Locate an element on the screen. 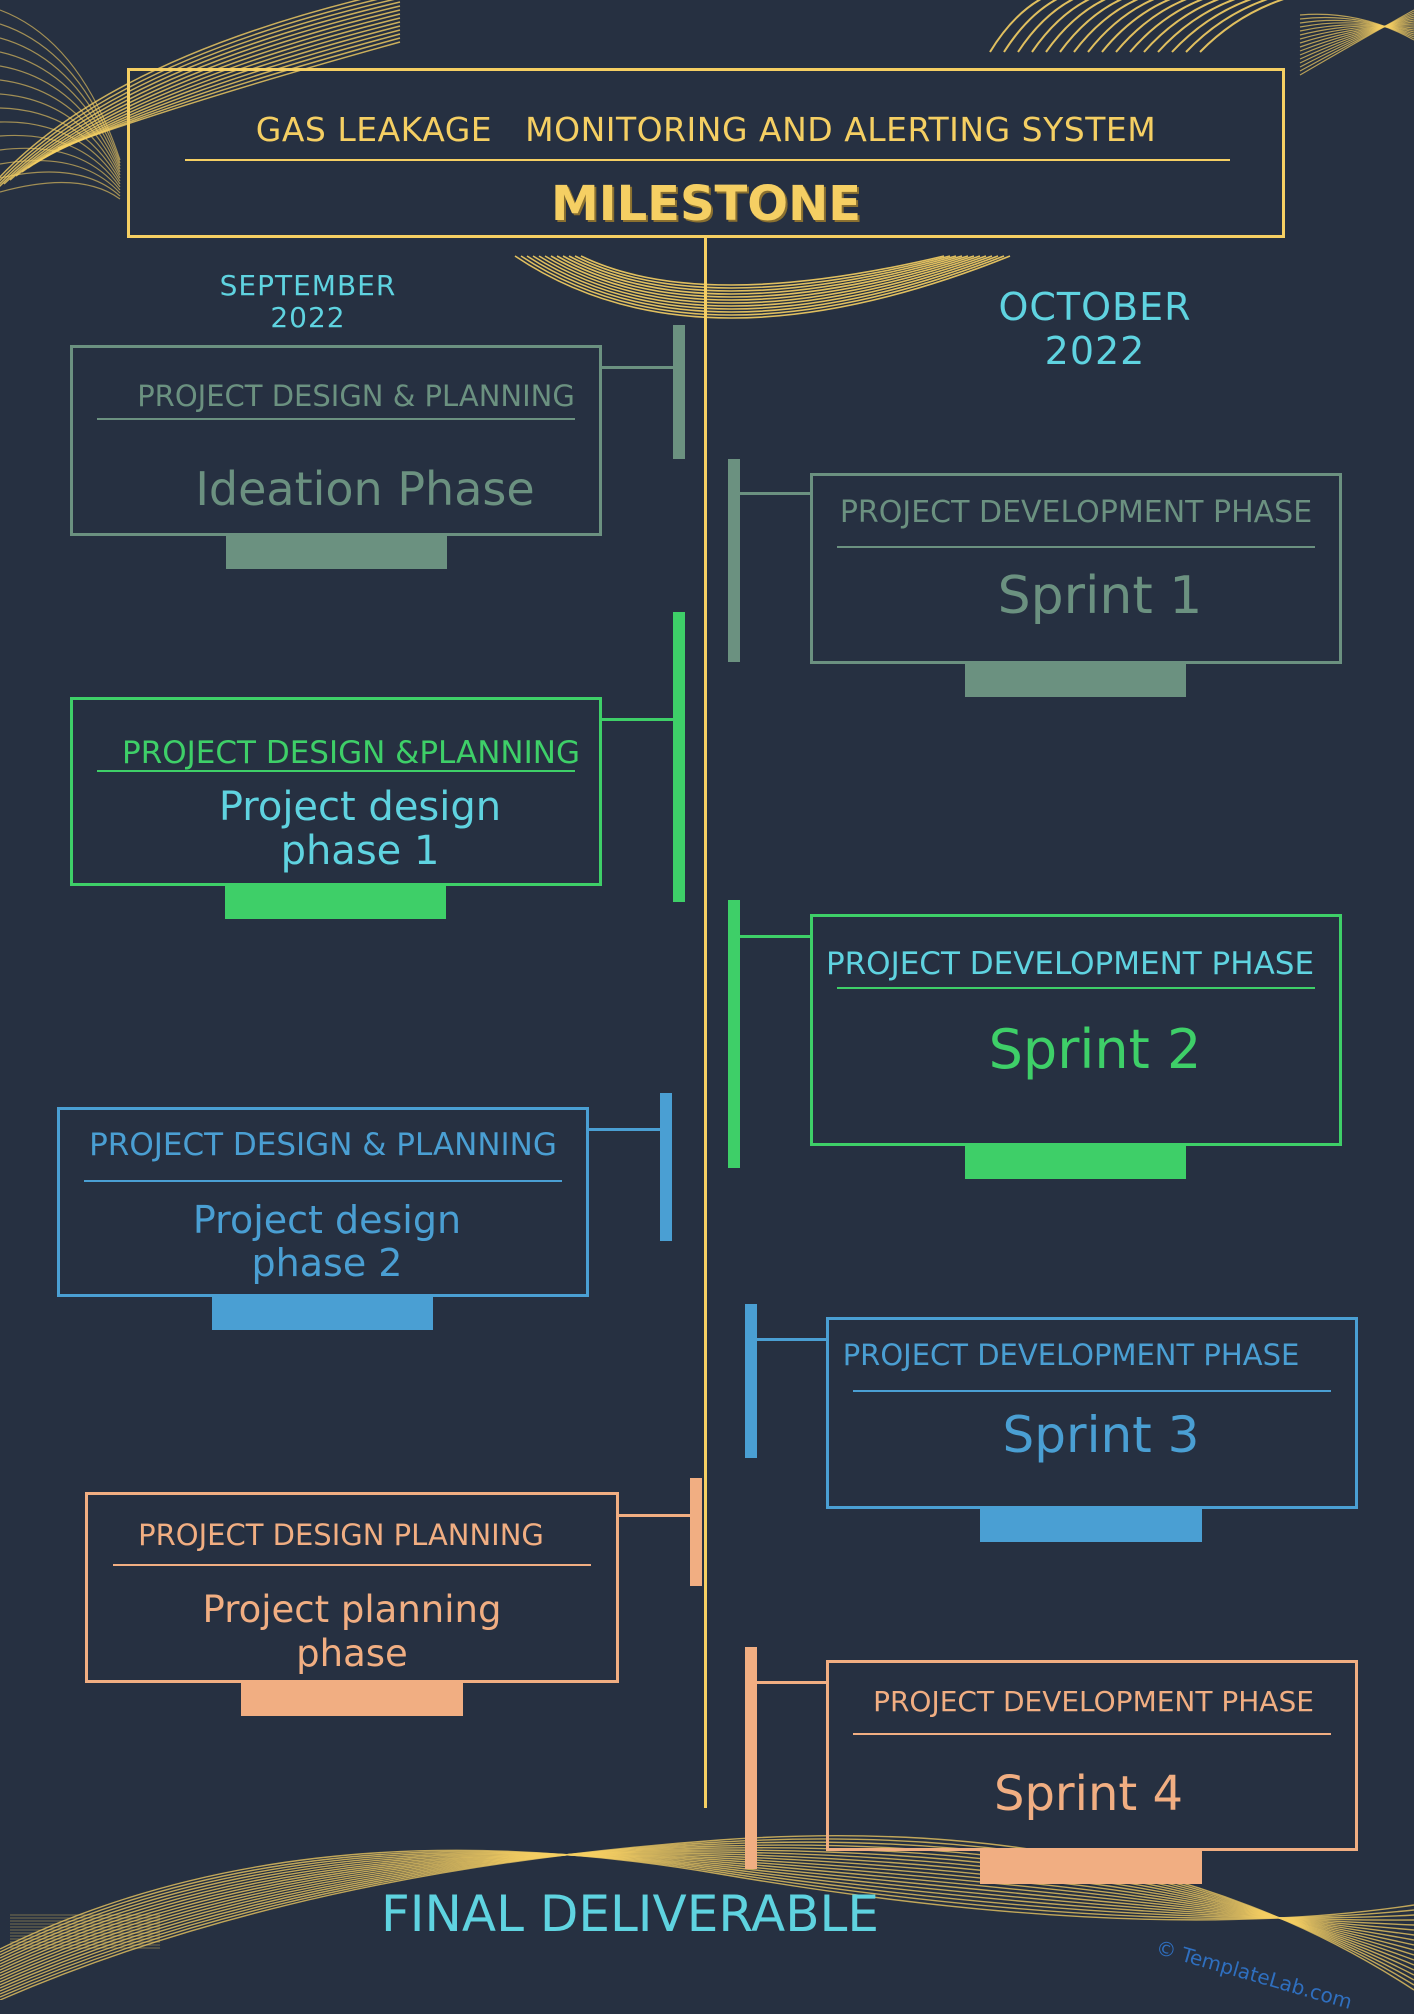  card-title: Ideation Phase is located at coordinates (365, 489).